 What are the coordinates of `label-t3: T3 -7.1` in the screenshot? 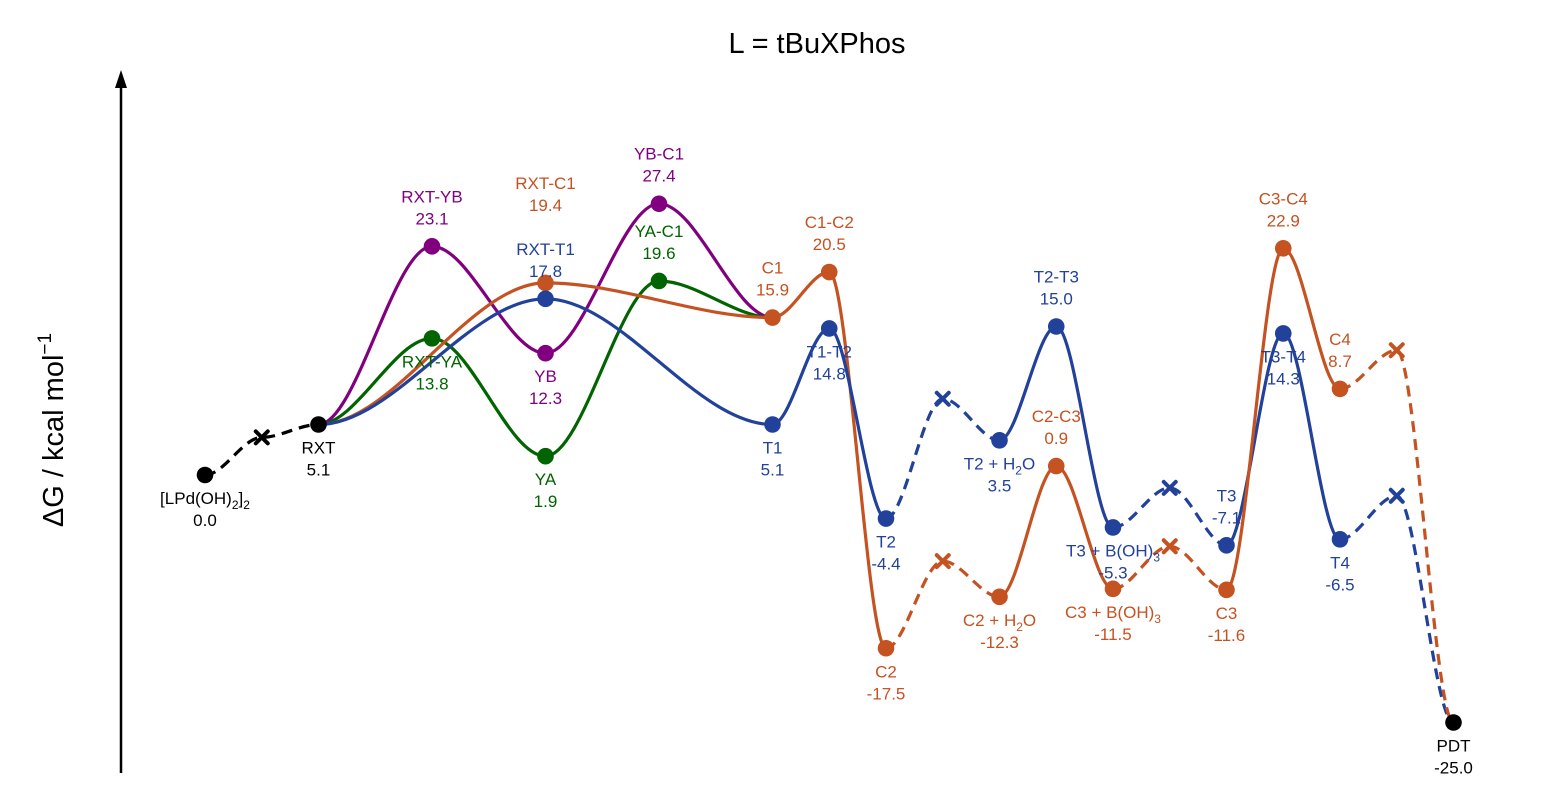 It's located at (1226, 506).